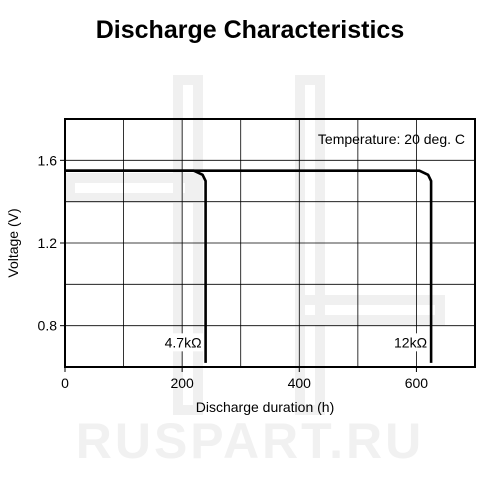 This screenshot has height=500, width=500. I want to click on series-label: 12kΩ, so click(410, 342).